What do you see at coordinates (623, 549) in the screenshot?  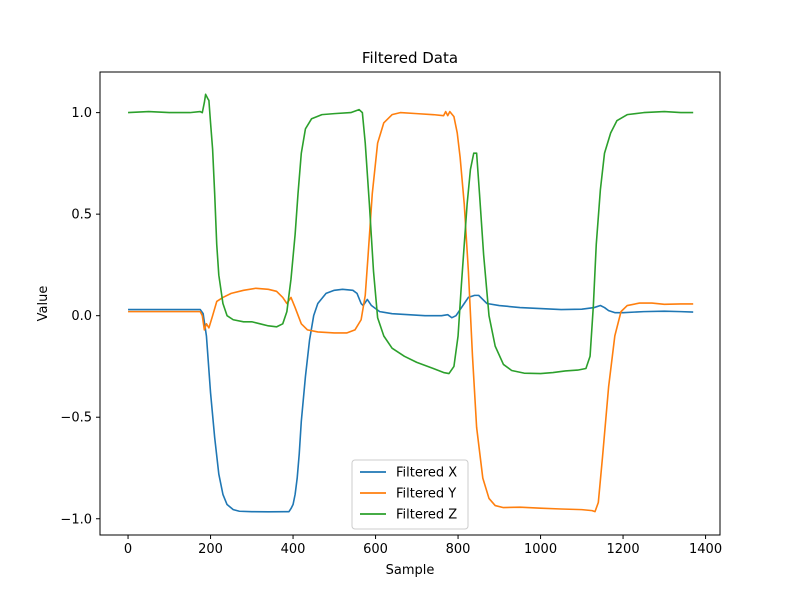 I see `x-tick-label: 1200` at bounding box center [623, 549].